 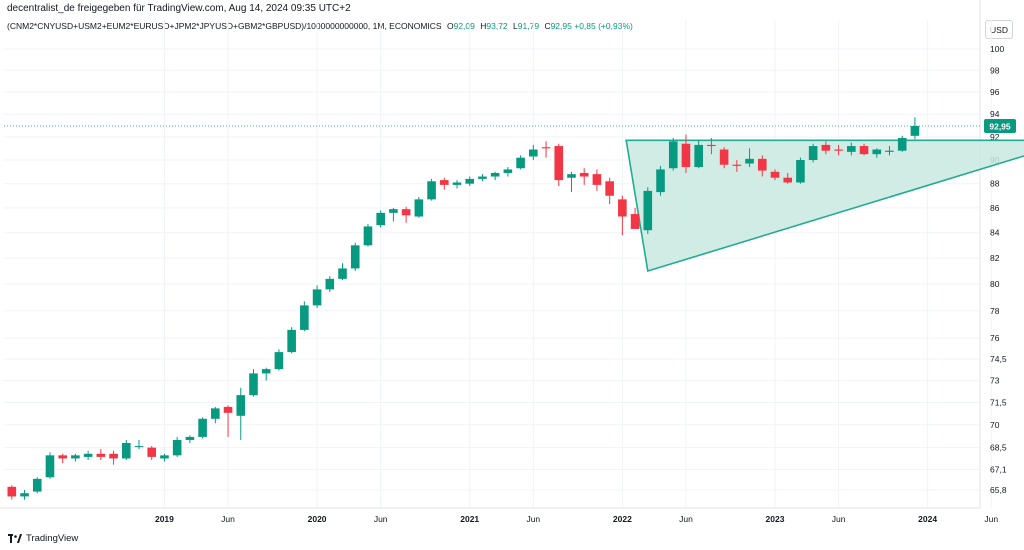 I want to click on y-tick-label: 67,1, so click(x=998, y=469).